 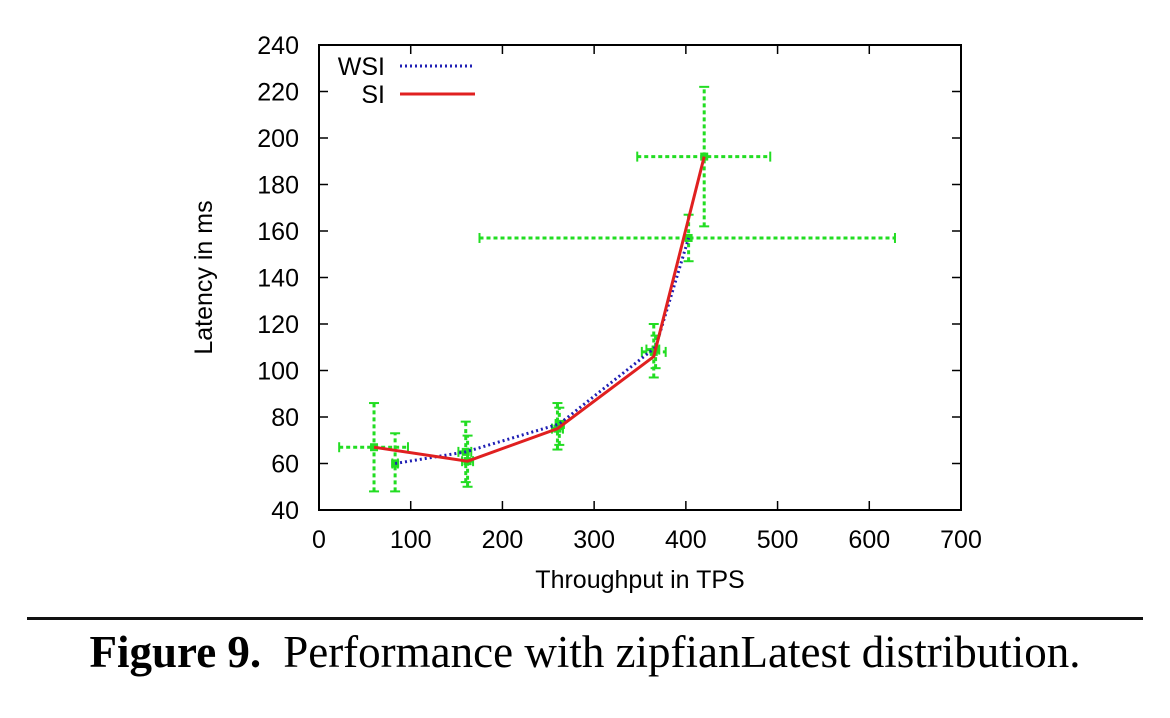 I want to click on x-tick-label: 100, so click(x=411, y=540).